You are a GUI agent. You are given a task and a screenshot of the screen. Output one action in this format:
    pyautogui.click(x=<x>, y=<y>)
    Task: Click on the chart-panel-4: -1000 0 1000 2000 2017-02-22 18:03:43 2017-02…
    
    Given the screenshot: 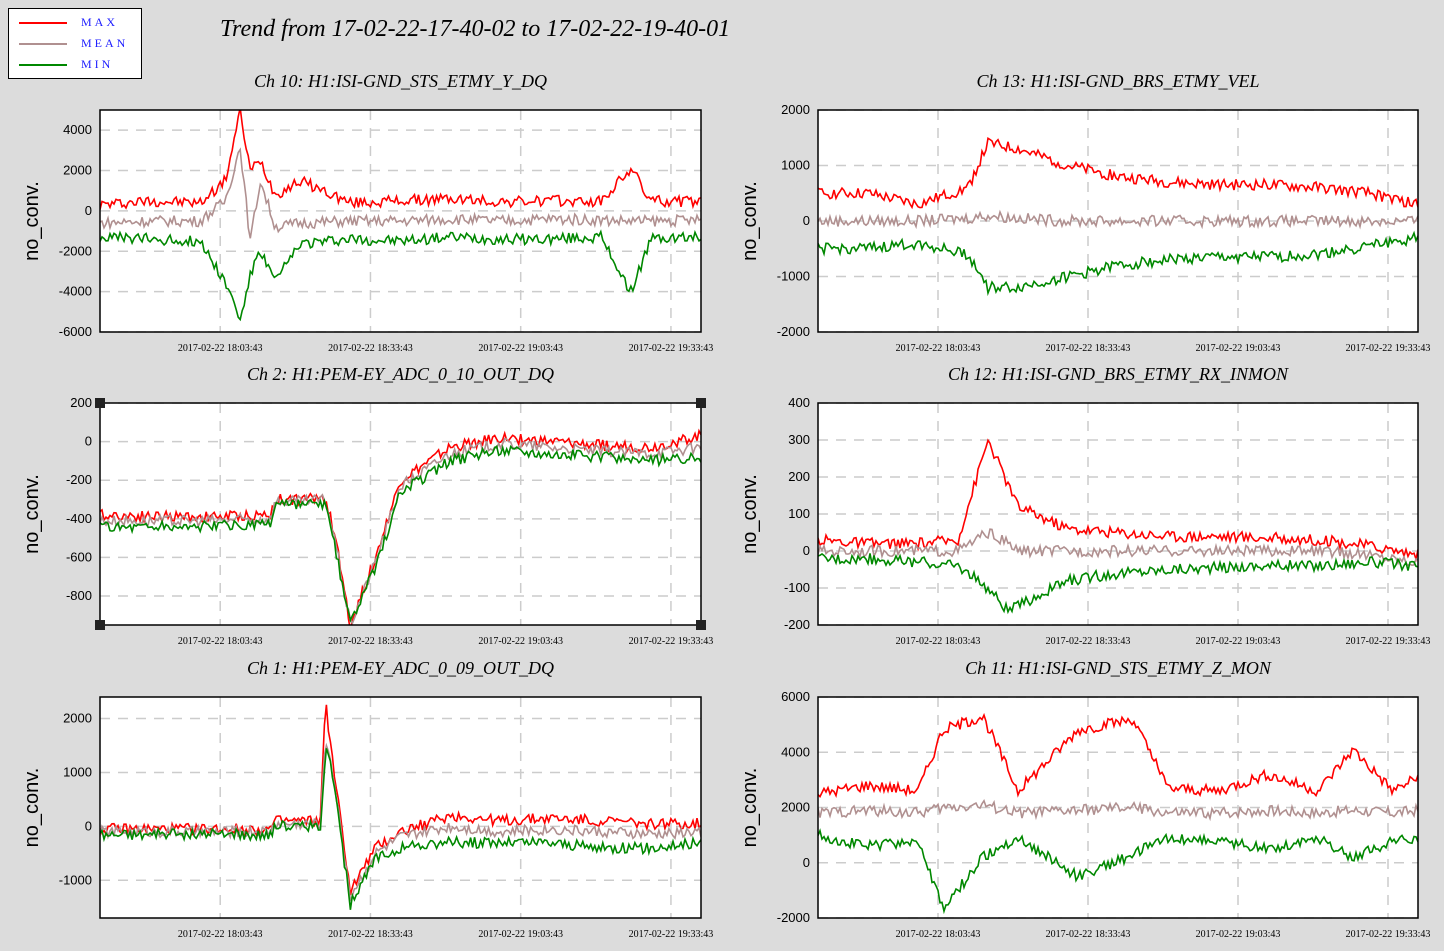 What is the action you would take?
    pyautogui.click(x=367, y=799)
    